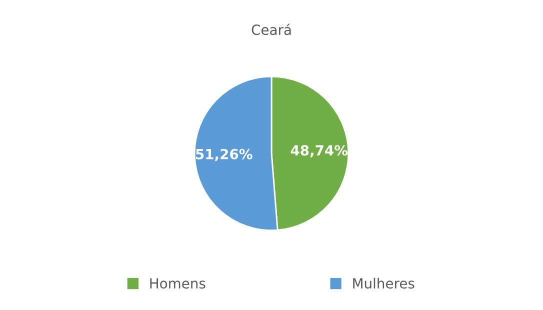 This screenshot has width=543, height=310. Describe the element at coordinates (383, 283) in the screenshot. I see `legend-label: Mulheres` at that location.